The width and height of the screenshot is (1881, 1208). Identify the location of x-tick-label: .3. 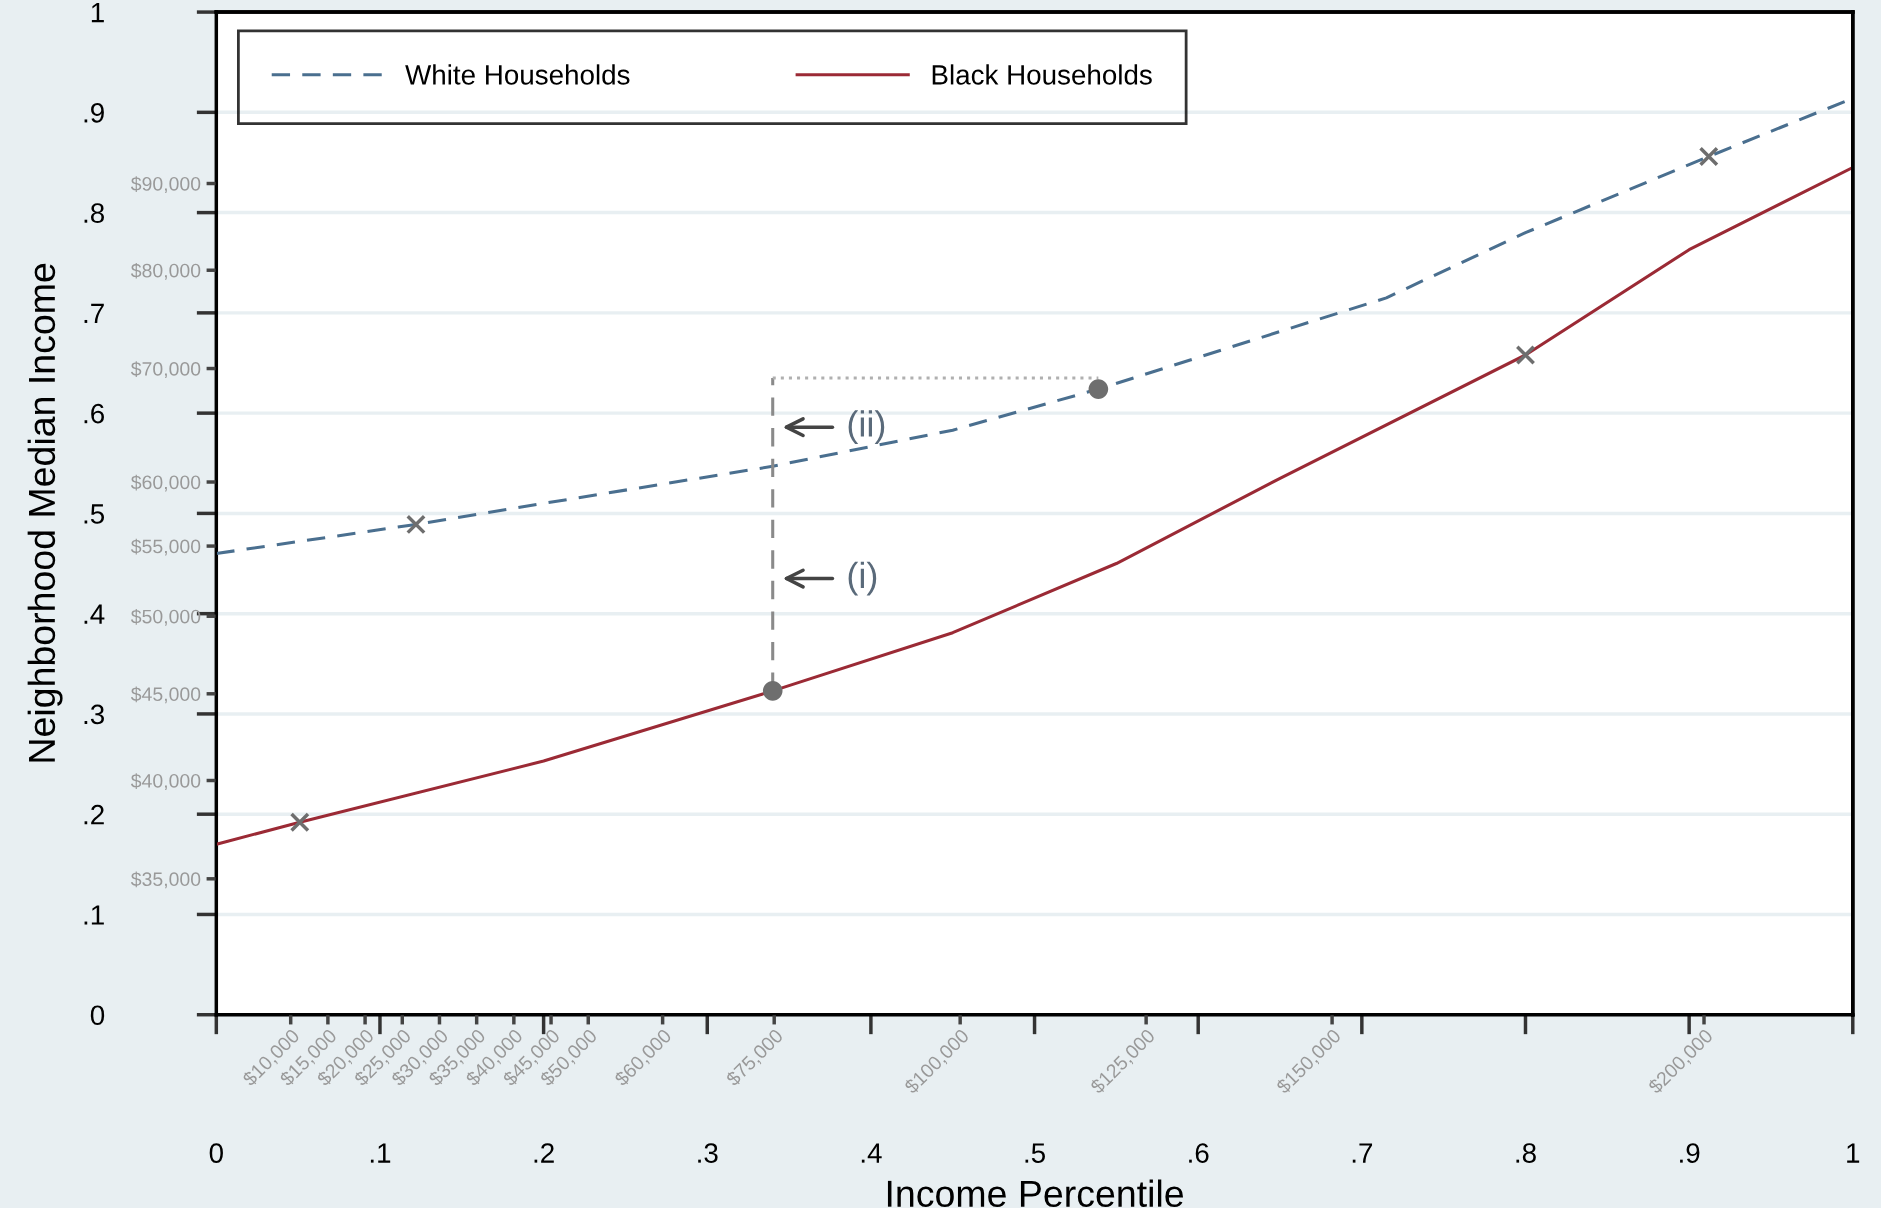
(708, 1153).